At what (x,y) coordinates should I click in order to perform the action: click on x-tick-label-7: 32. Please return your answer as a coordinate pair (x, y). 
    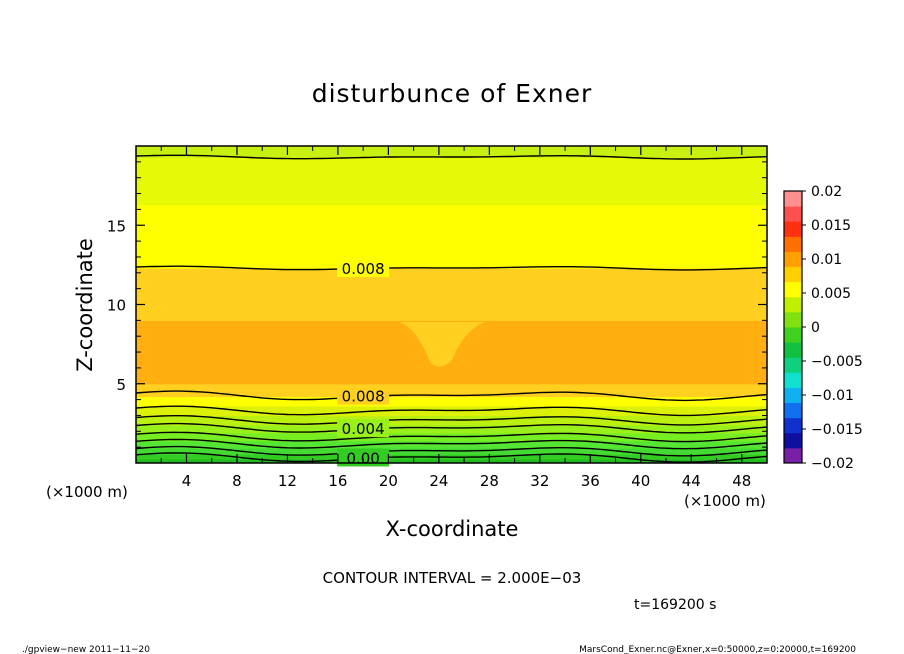
    Looking at the image, I should click on (539, 481).